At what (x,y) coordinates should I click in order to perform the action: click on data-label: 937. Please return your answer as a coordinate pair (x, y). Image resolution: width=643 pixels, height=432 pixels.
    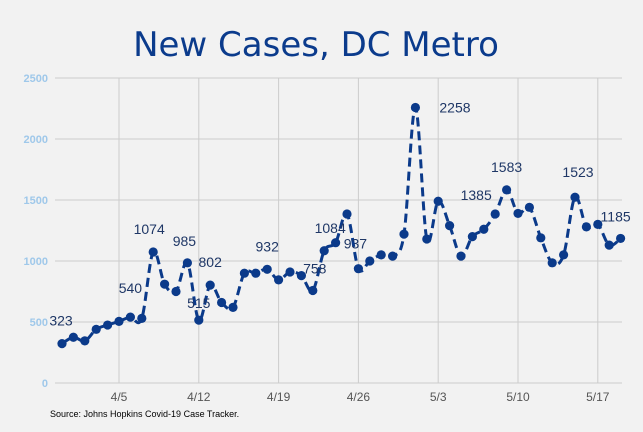
    Looking at the image, I should click on (356, 244).